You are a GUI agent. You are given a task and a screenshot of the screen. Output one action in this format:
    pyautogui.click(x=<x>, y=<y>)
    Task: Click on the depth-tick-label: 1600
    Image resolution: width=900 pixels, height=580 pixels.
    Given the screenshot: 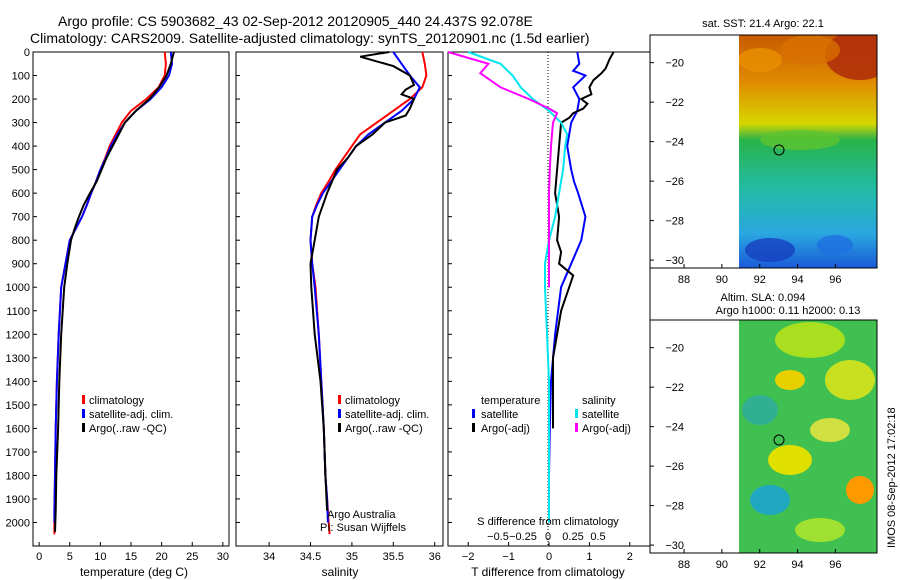 What is the action you would take?
    pyautogui.click(x=18, y=429)
    